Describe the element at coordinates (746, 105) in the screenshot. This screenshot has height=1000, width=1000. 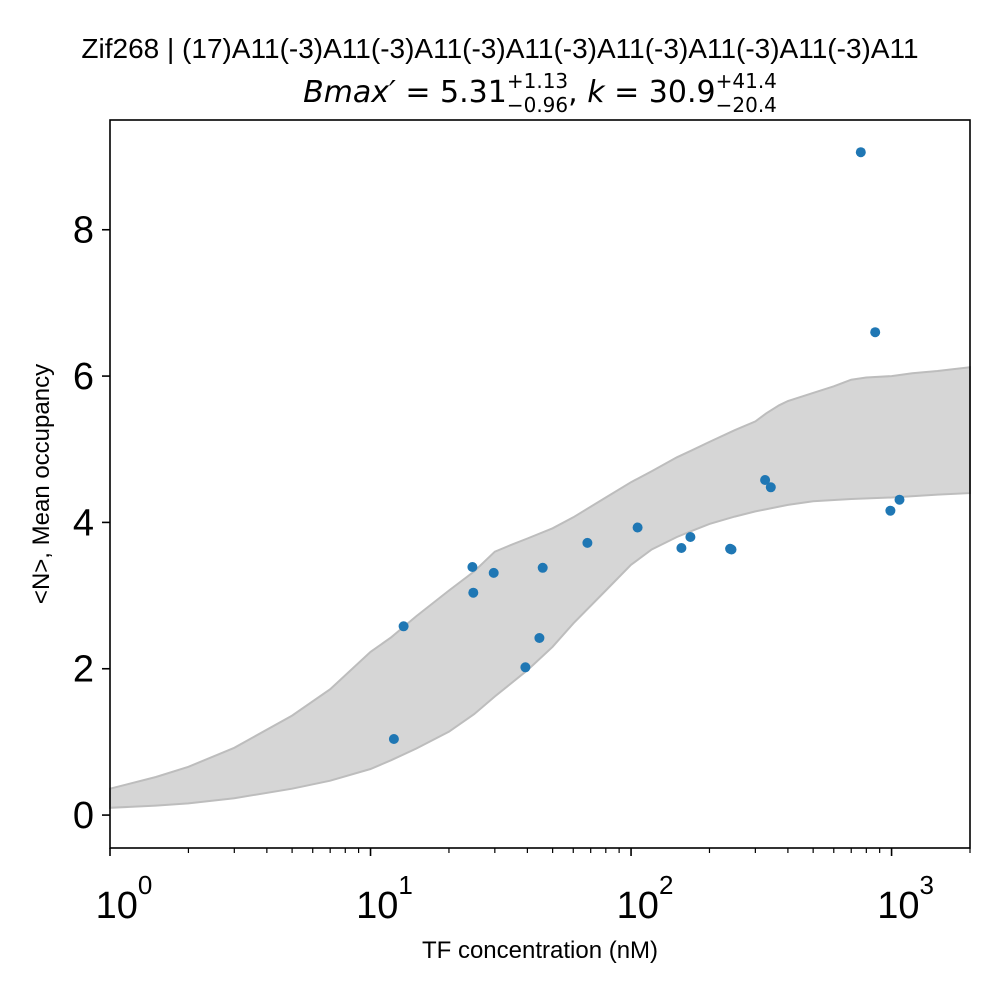
I see `subtitle-k-lower: −20.4` at that location.